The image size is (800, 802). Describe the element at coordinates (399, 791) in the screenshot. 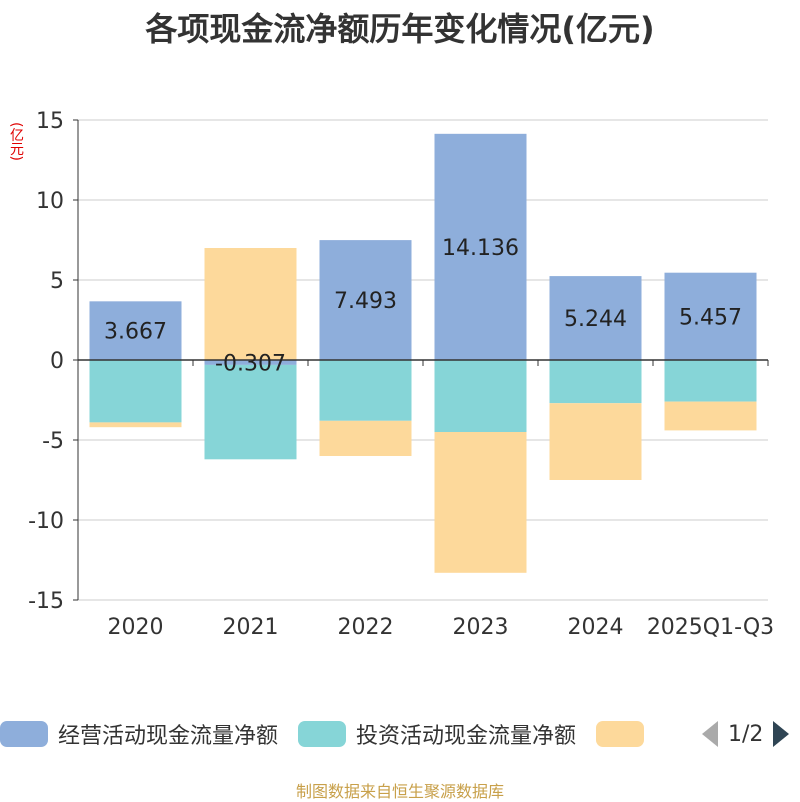

I see `data-source-note: 制图数据来自恒生聚源数据库` at that location.